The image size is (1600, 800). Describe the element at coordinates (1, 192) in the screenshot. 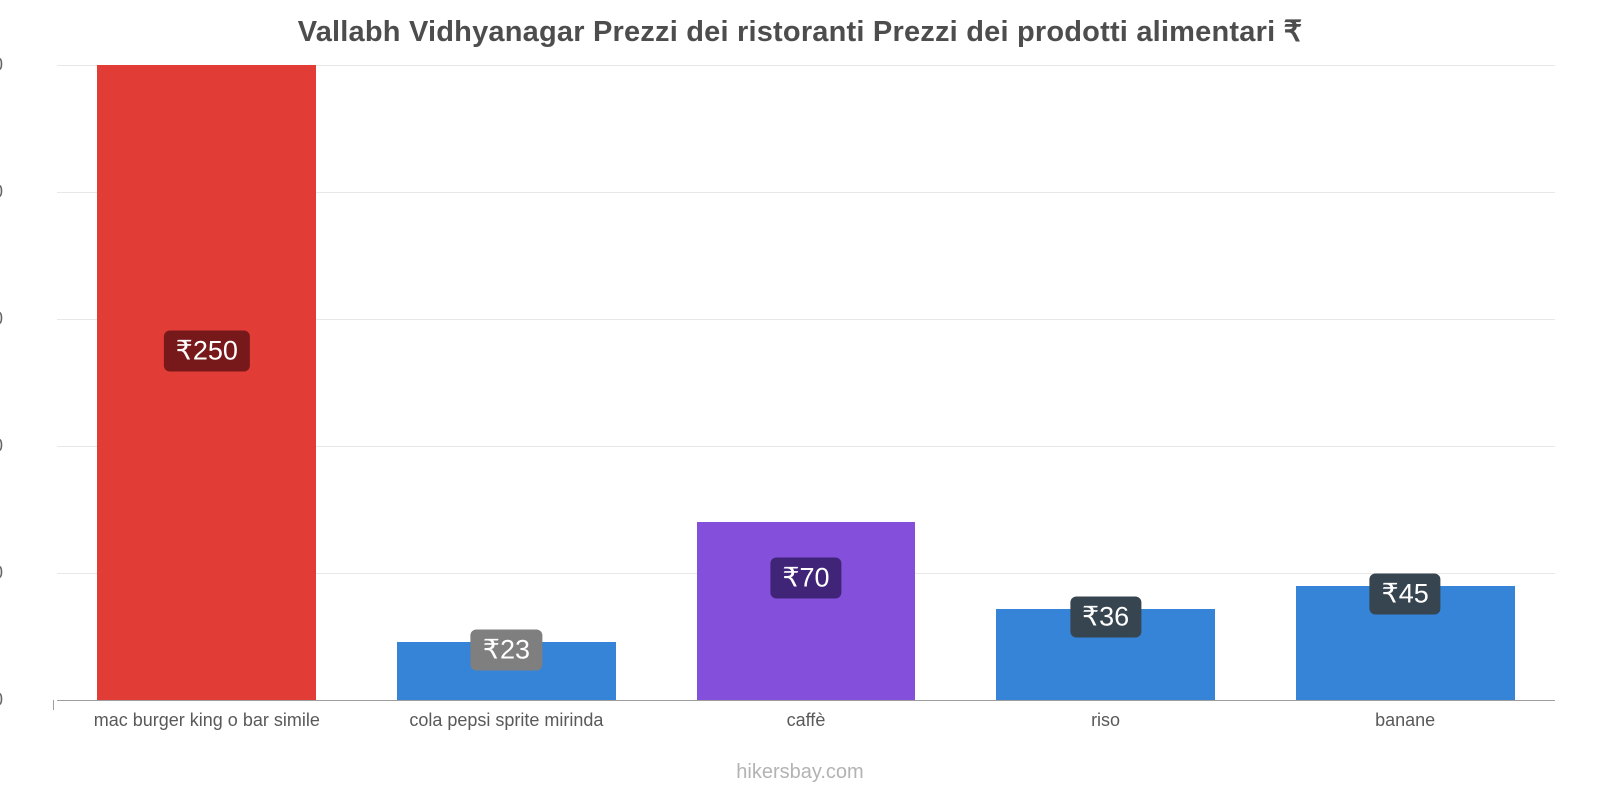

I see `y-tick-label-200: 200` at that location.